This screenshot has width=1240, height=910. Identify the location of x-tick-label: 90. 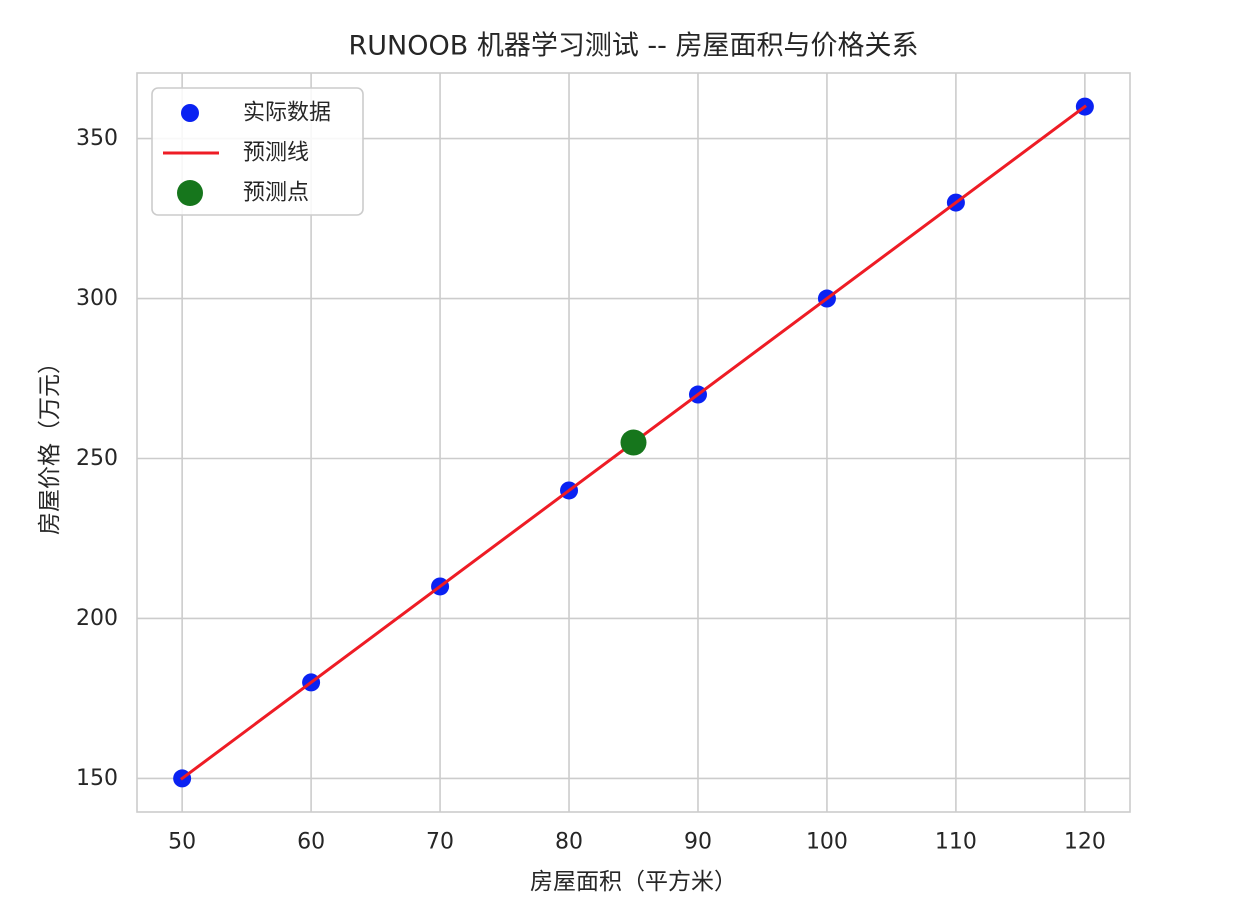
(698, 842).